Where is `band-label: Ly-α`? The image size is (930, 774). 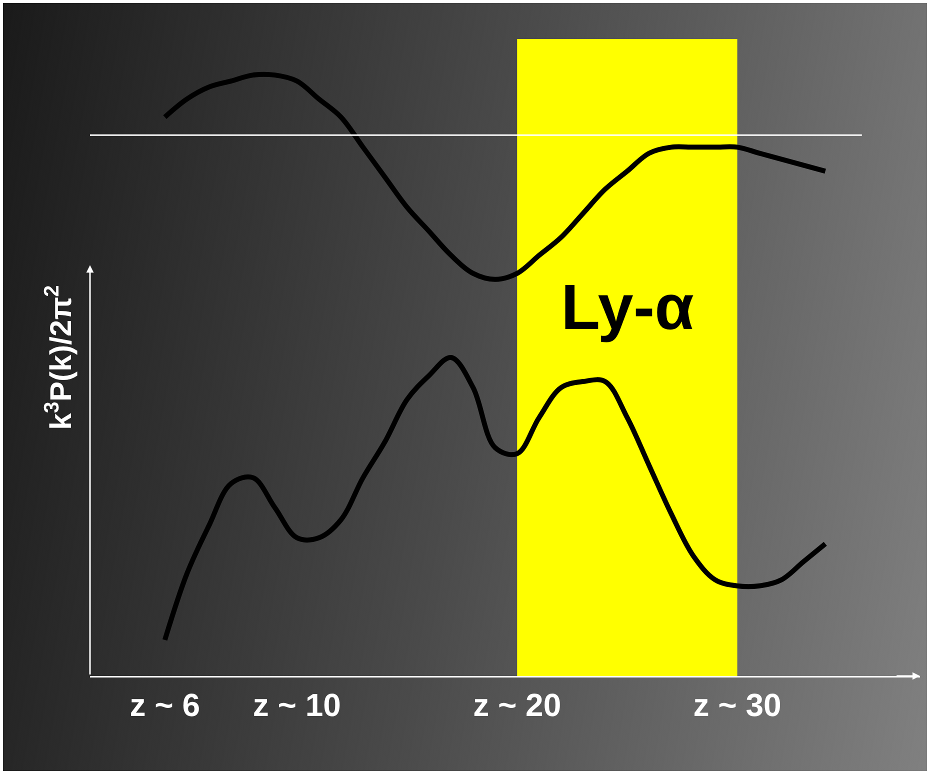
band-label: Ly-α is located at coordinates (627, 307).